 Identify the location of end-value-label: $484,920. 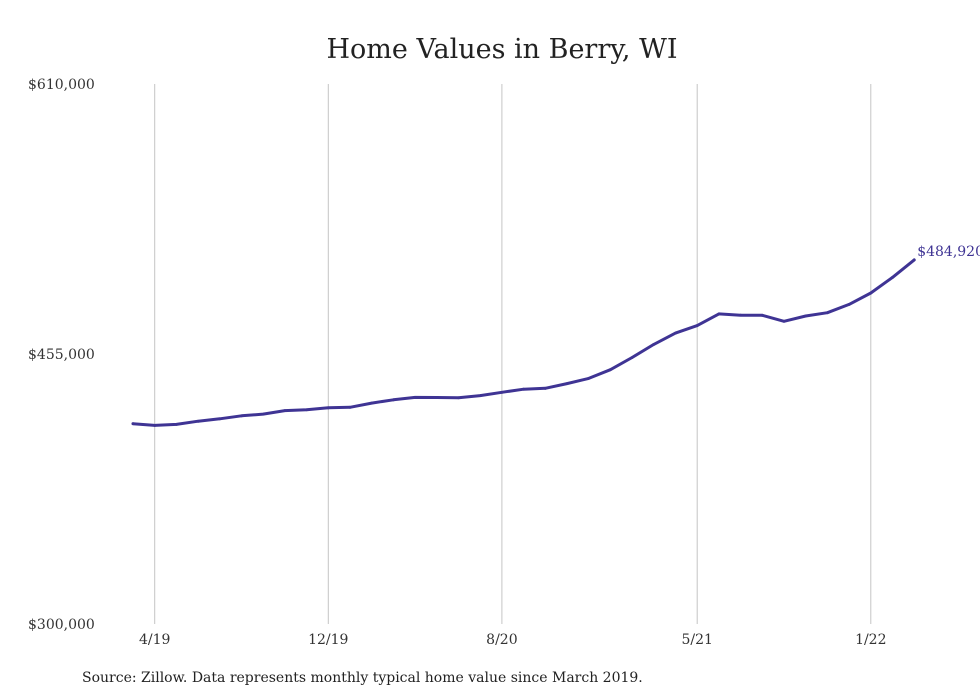
(948, 252).